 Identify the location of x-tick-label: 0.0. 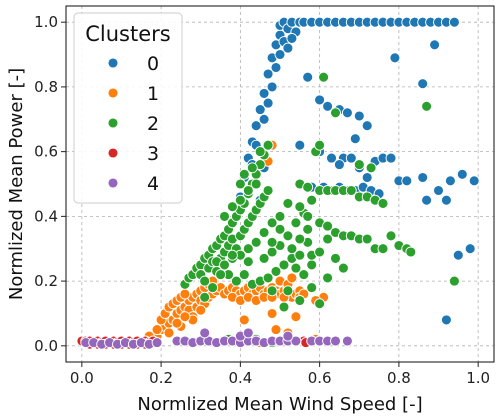
(82, 378).